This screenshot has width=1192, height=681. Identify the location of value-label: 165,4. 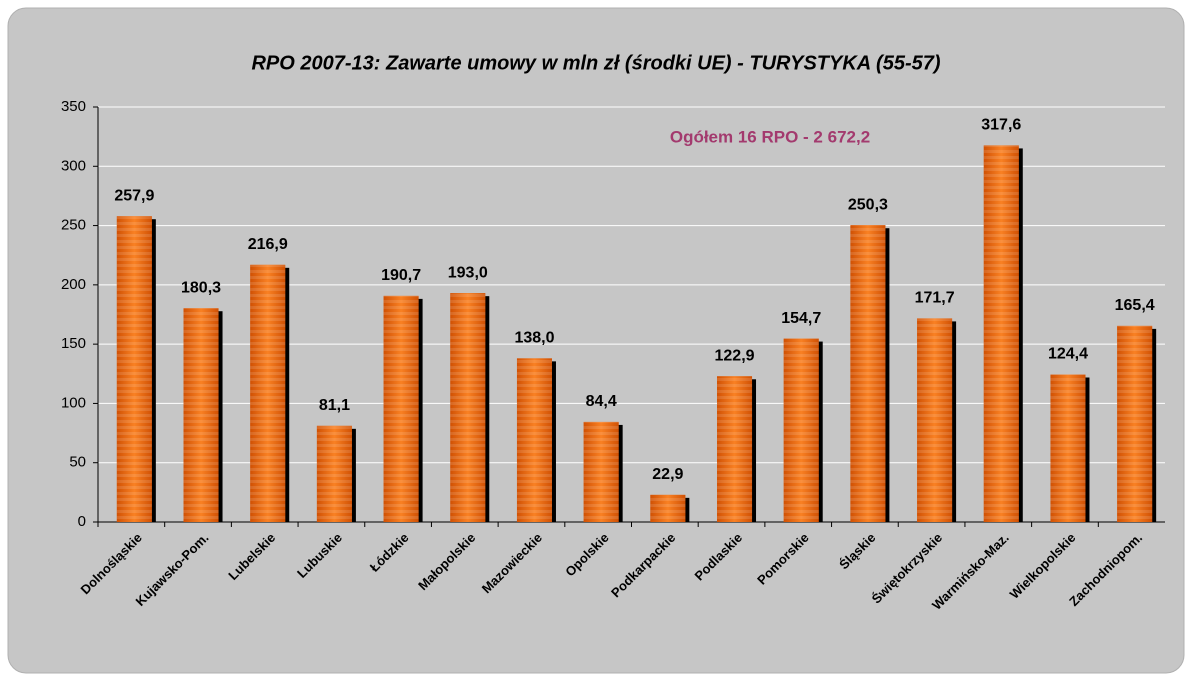
(1135, 305).